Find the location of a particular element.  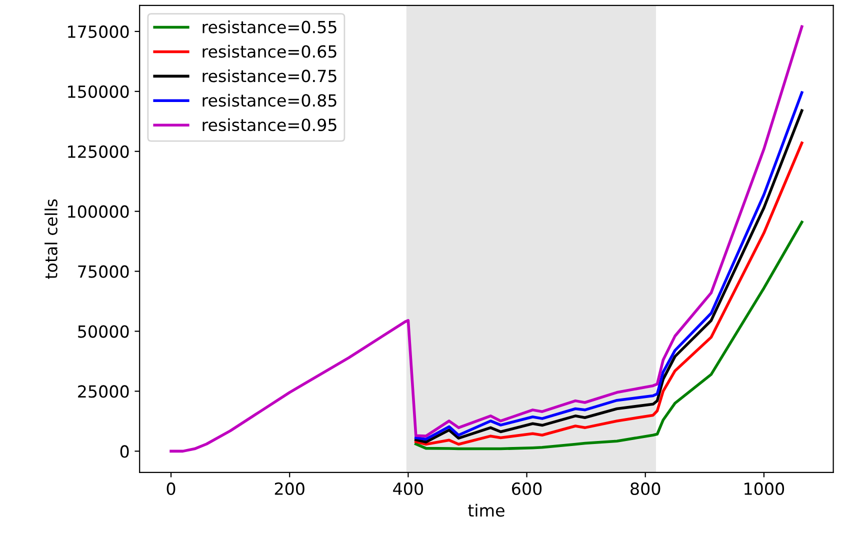

y-tick-label: 50000 is located at coordinates (103, 331).